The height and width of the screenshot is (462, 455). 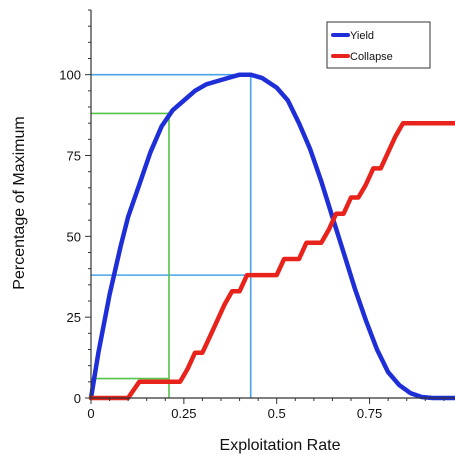 What do you see at coordinates (19, 202) in the screenshot?
I see `y-axis-title: Percentage of Maximum` at bounding box center [19, 202].